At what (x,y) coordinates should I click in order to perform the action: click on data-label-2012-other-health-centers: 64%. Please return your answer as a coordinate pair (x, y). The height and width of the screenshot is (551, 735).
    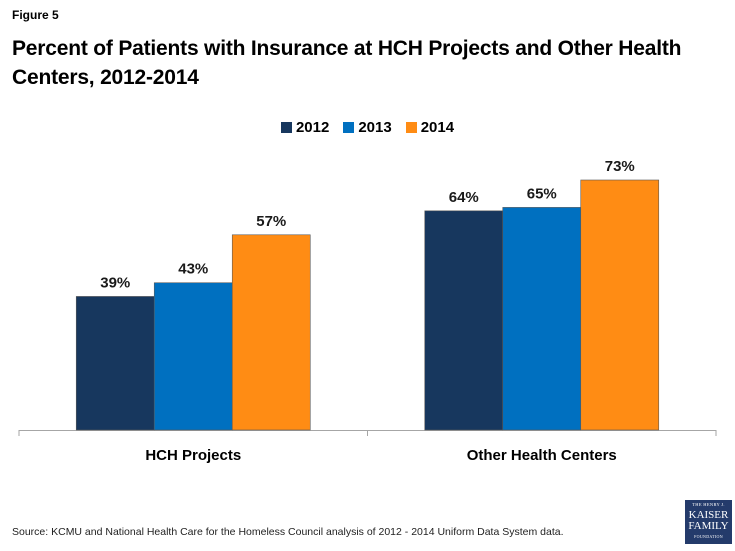
    Looking at the image, I should click on (464, 197).